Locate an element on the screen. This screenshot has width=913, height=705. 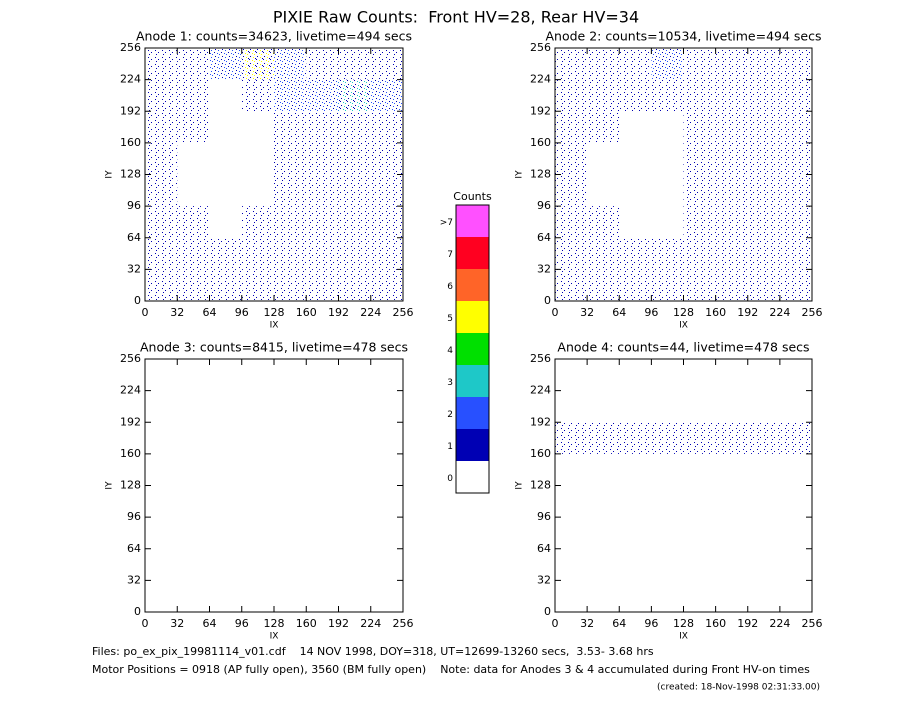
y-tick-label: 256 is located at coordinates (130, 358).